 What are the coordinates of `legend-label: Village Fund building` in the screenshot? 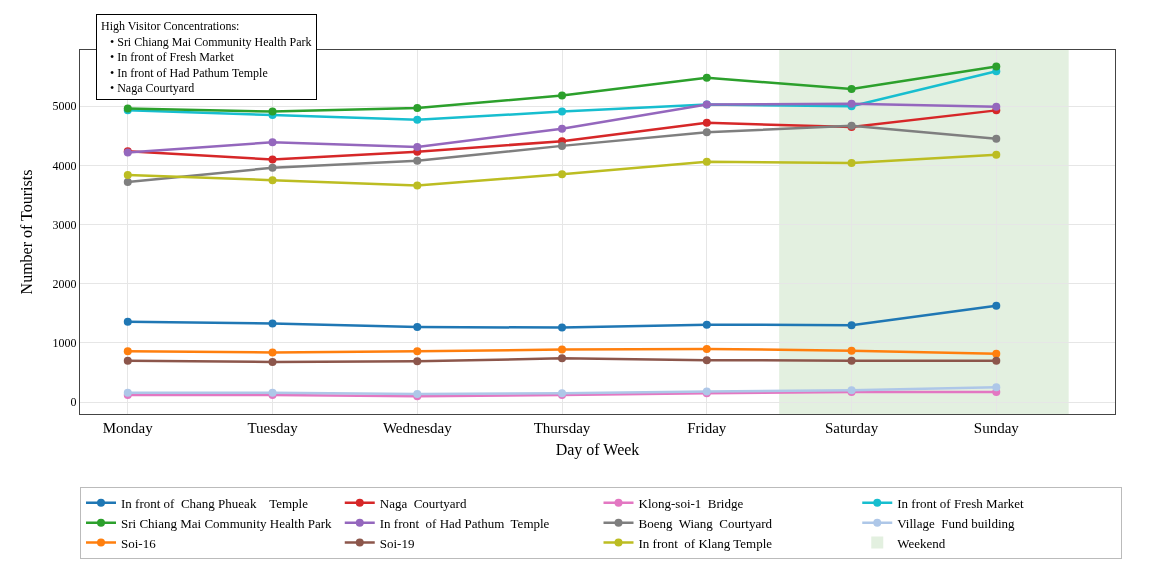 It's located at (956, 523).